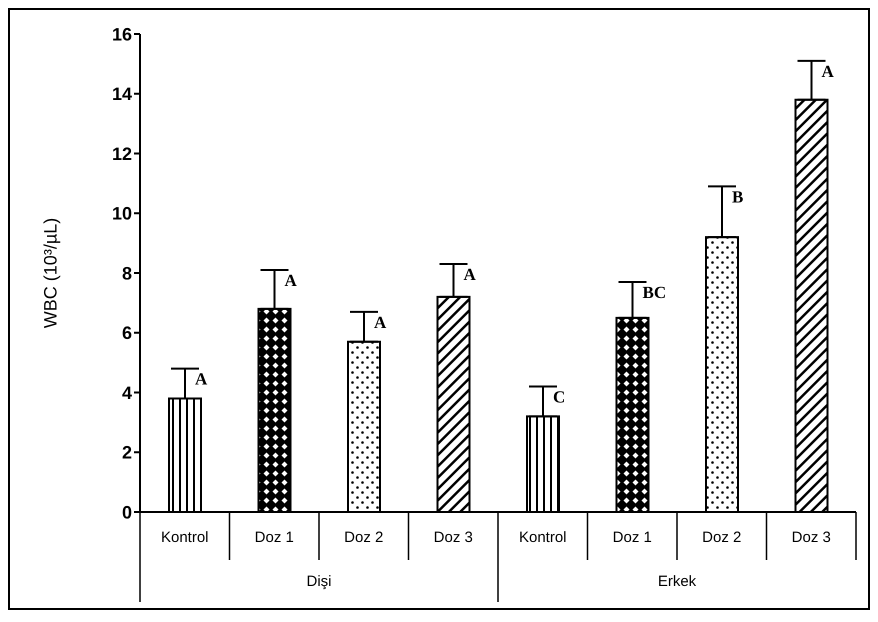 Image resolution: width=878 pixels, height=622 pixels. I want to click on y-tick-label: 14, so click(122, 94).